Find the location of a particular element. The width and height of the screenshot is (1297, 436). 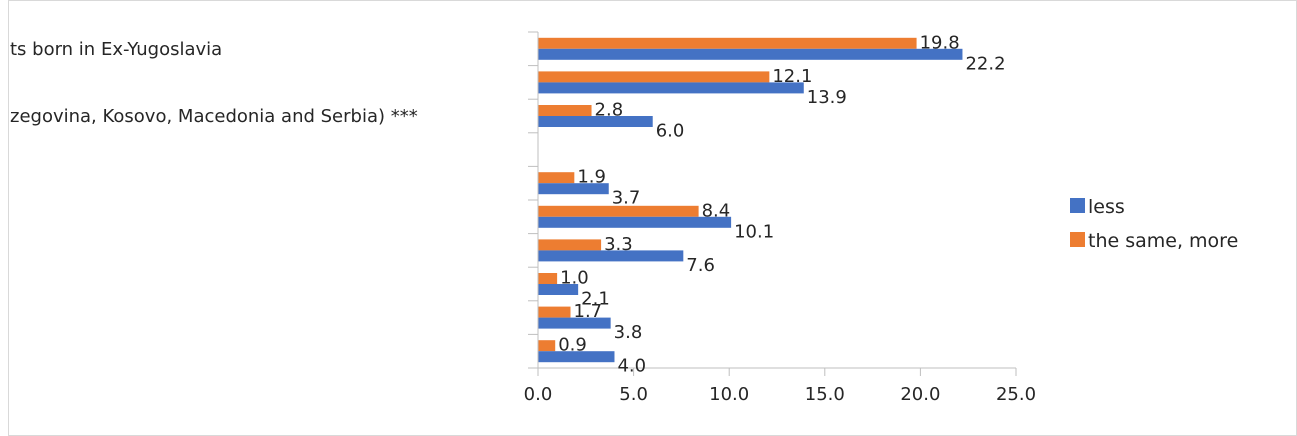

legend: less the same, more is located at coordinates (1154, 224).